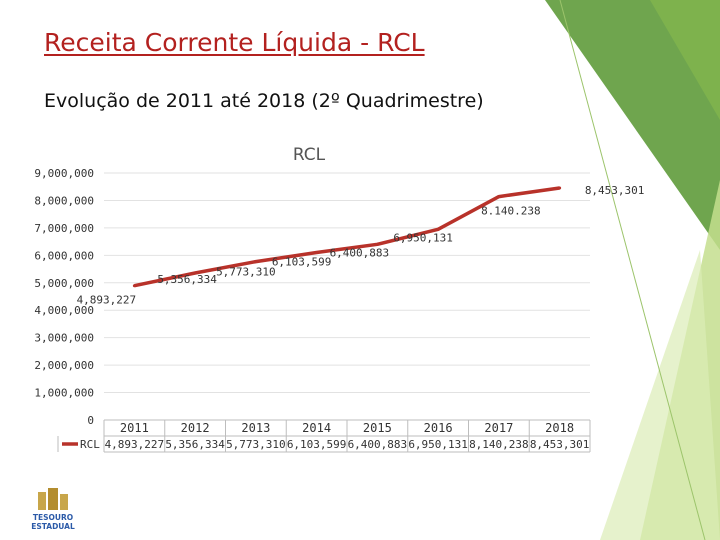  What do you see at coordinates (134, 428) in the screenshot?
I see `x-tick-label: 2011` at bounding box center [134, 428].